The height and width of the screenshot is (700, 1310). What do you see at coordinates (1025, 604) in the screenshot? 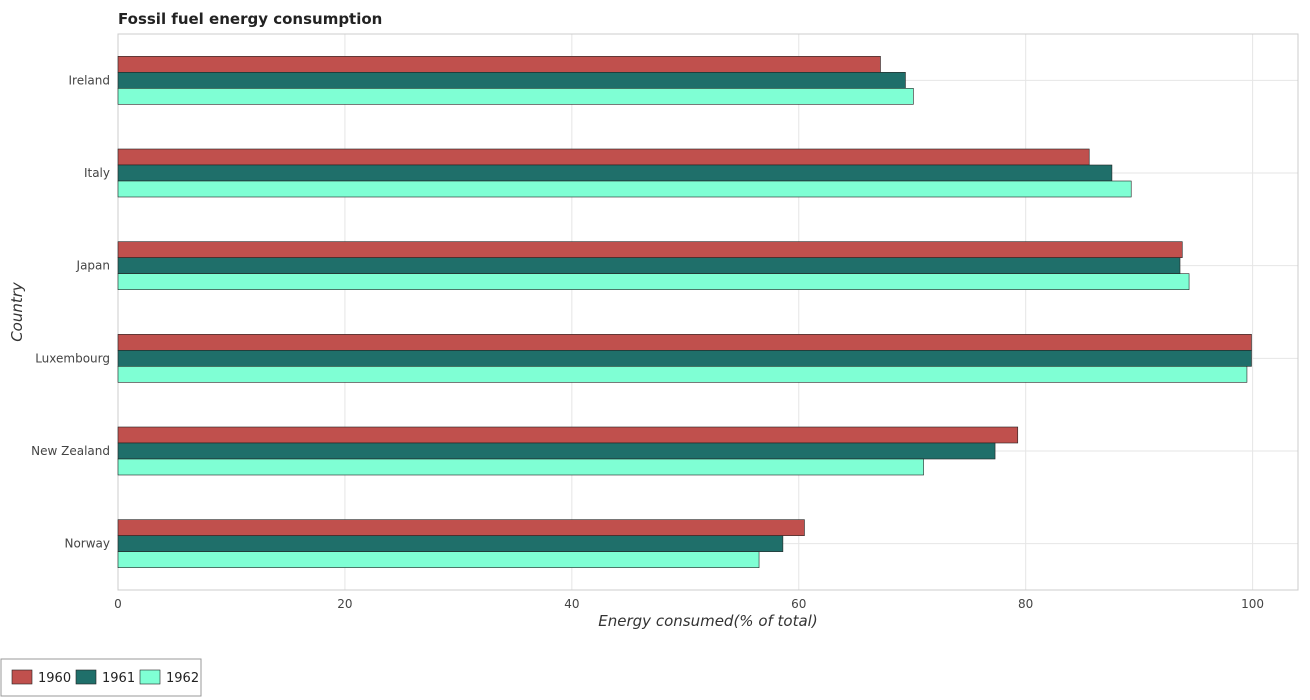
I see `x-tick-label: 80` at bounding box center [1025, 604].